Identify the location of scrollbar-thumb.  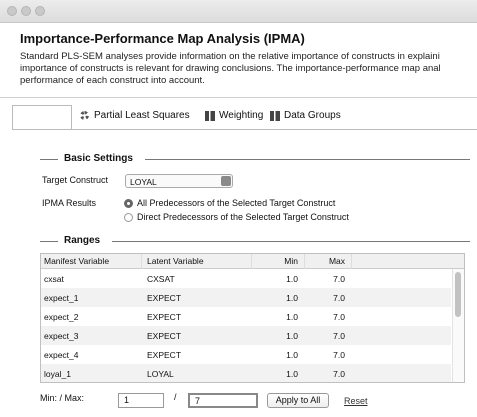
(458, 294).